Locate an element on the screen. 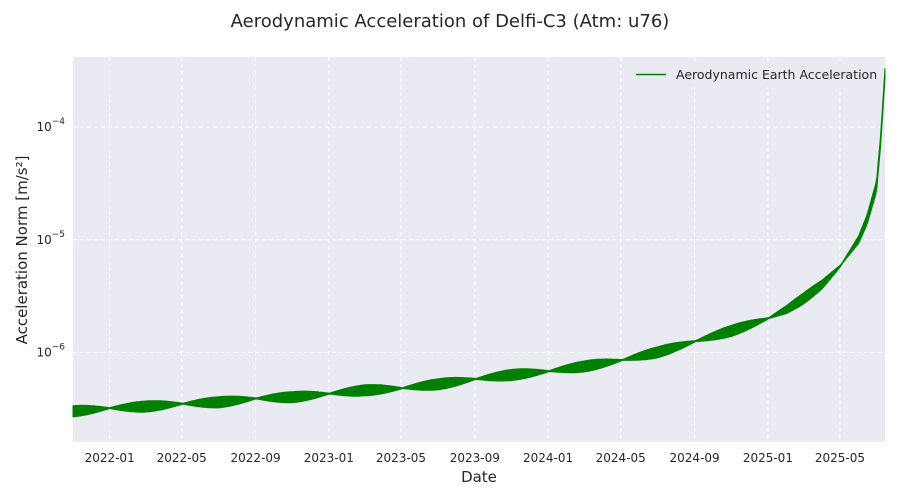 This screenshot has width=900, height=500. x-tick-label: 2022-05 is located at coordinates (182, 458).